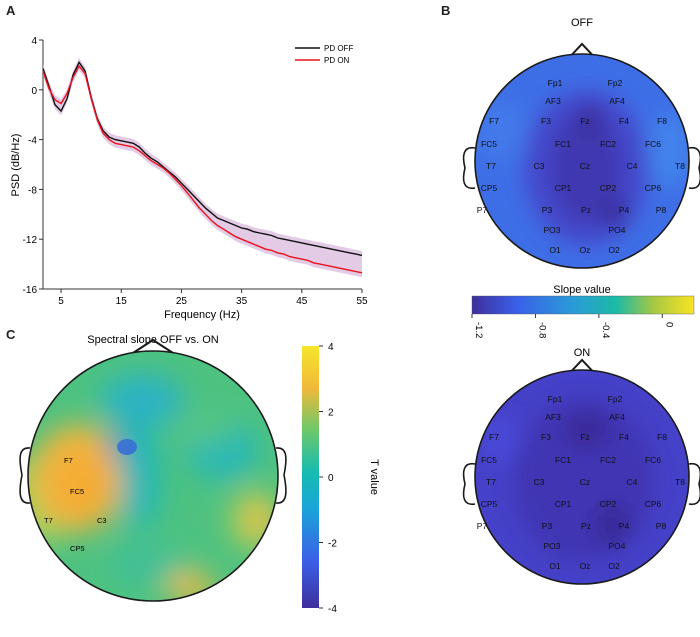  What do you see at coordinates (547, 526) in the screenshot?
I see `electrode-on-p3: P3` at bounding box center [547, 526].